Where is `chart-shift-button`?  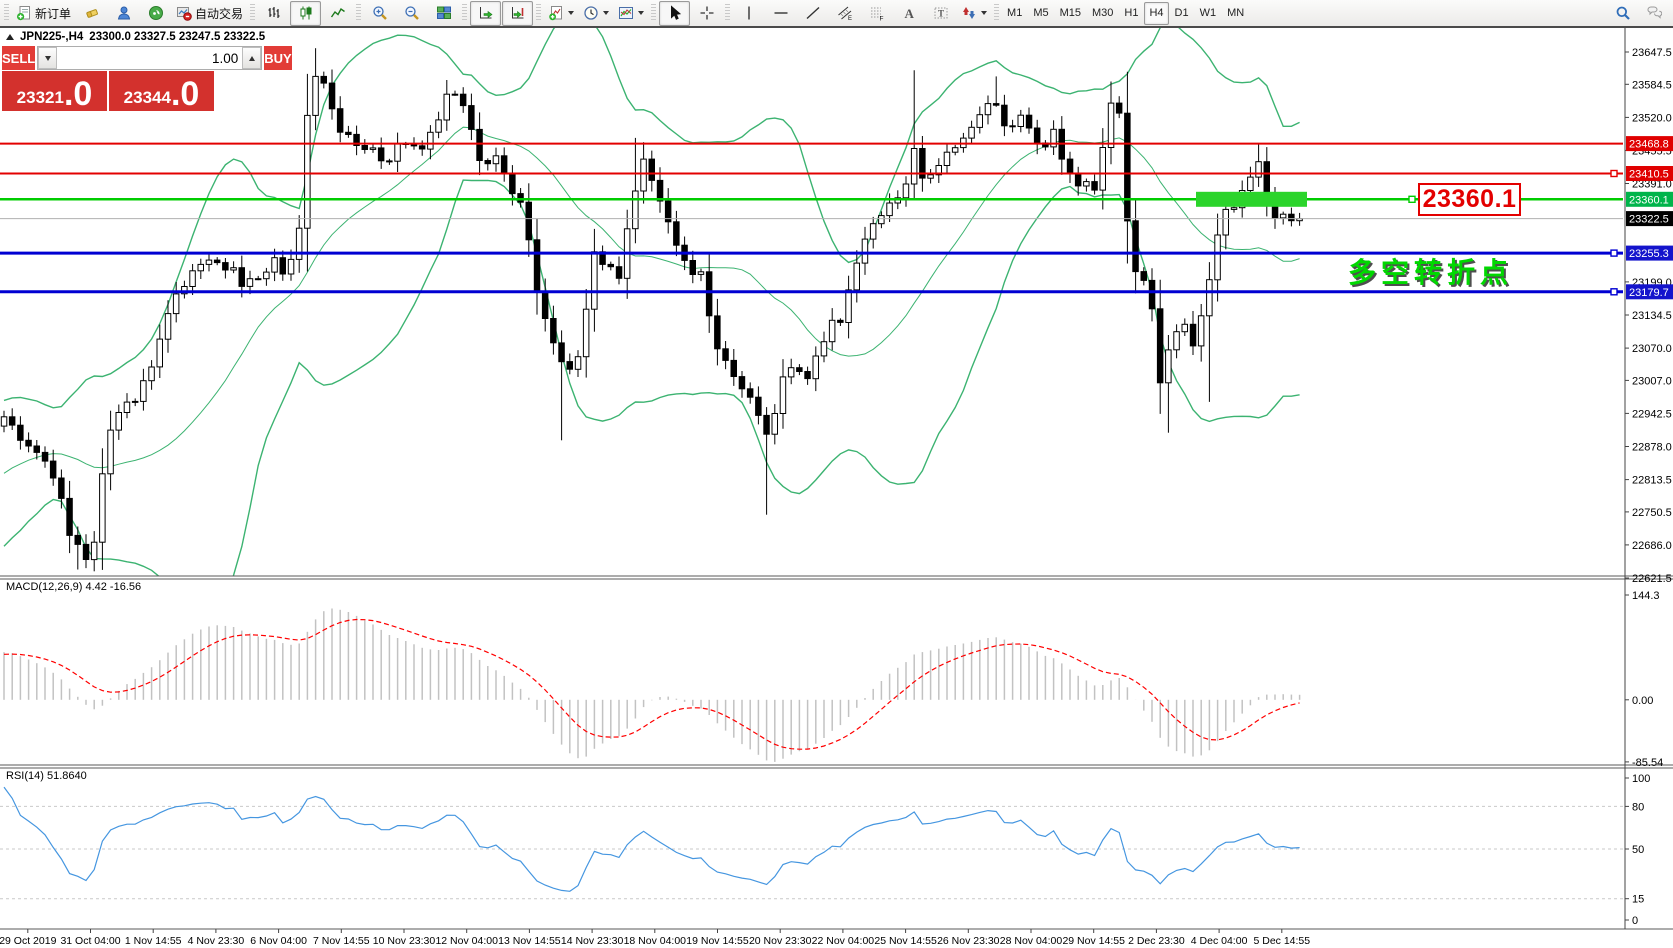 chart-shift-button is located at coordinates (518, 13).